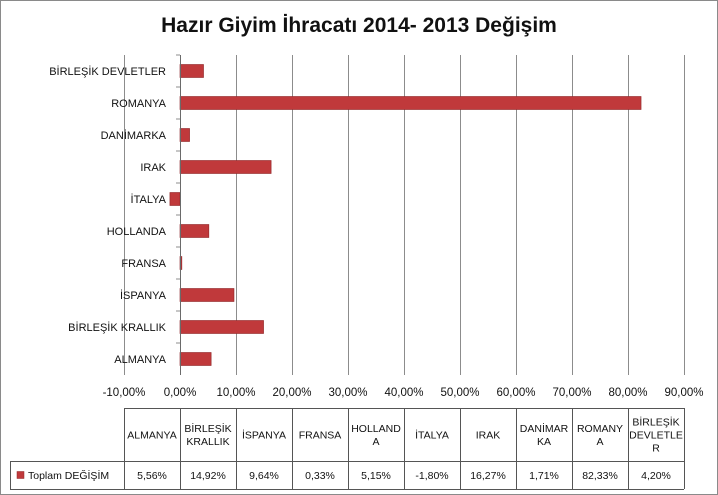  What do you see at coordinates (459, 393) in the screenshot?
I see `x-tick-label: 50,00%` at bounding box center [459, 393].